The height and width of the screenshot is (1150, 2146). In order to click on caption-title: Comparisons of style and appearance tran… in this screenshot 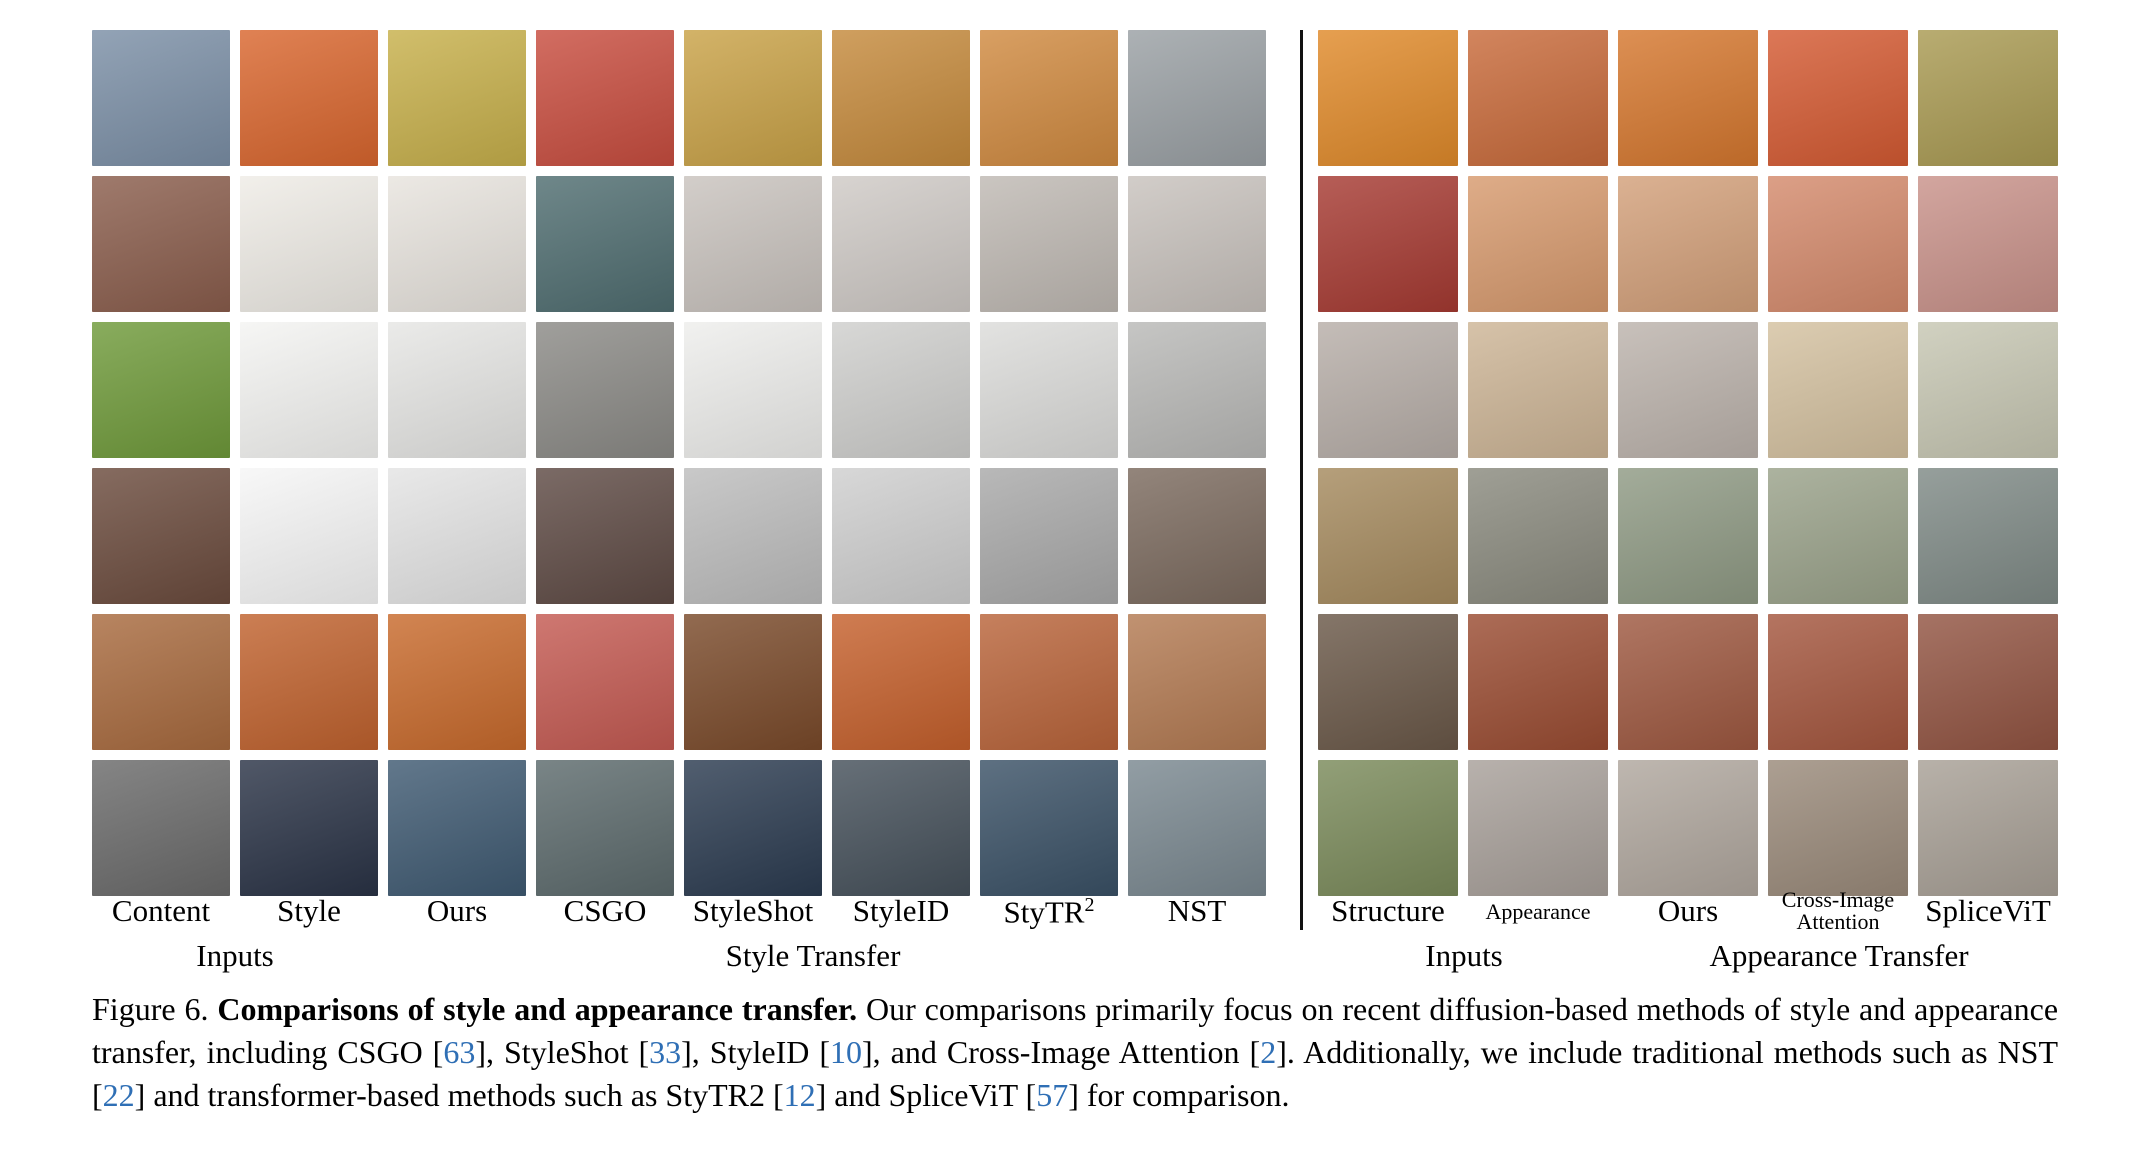, I will do `click(537, 1009)`.